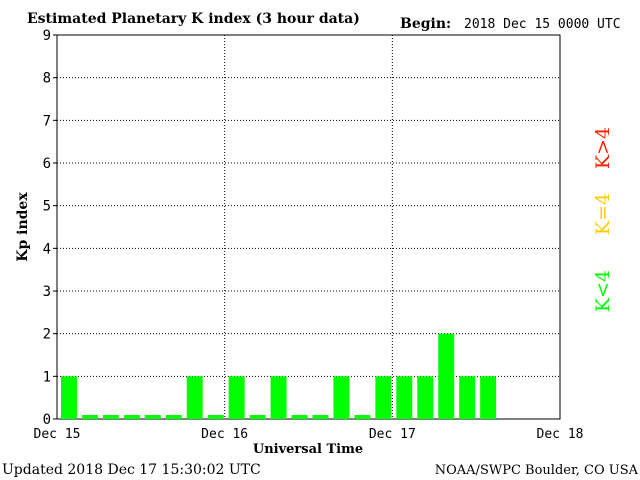 The image size is (640, 480). I want to click on y-tick-label: 8, so click(47, 79).